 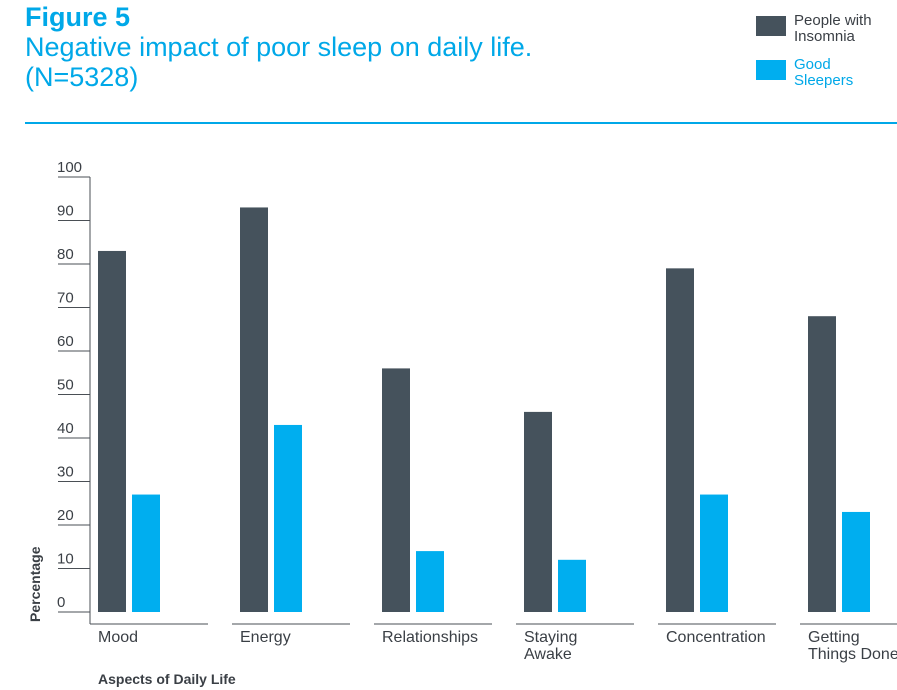 What do you see at coordinates (61, 602) in the screenshot?
I see `y-tick-label-0: 0` at bounding box center [61, 602].